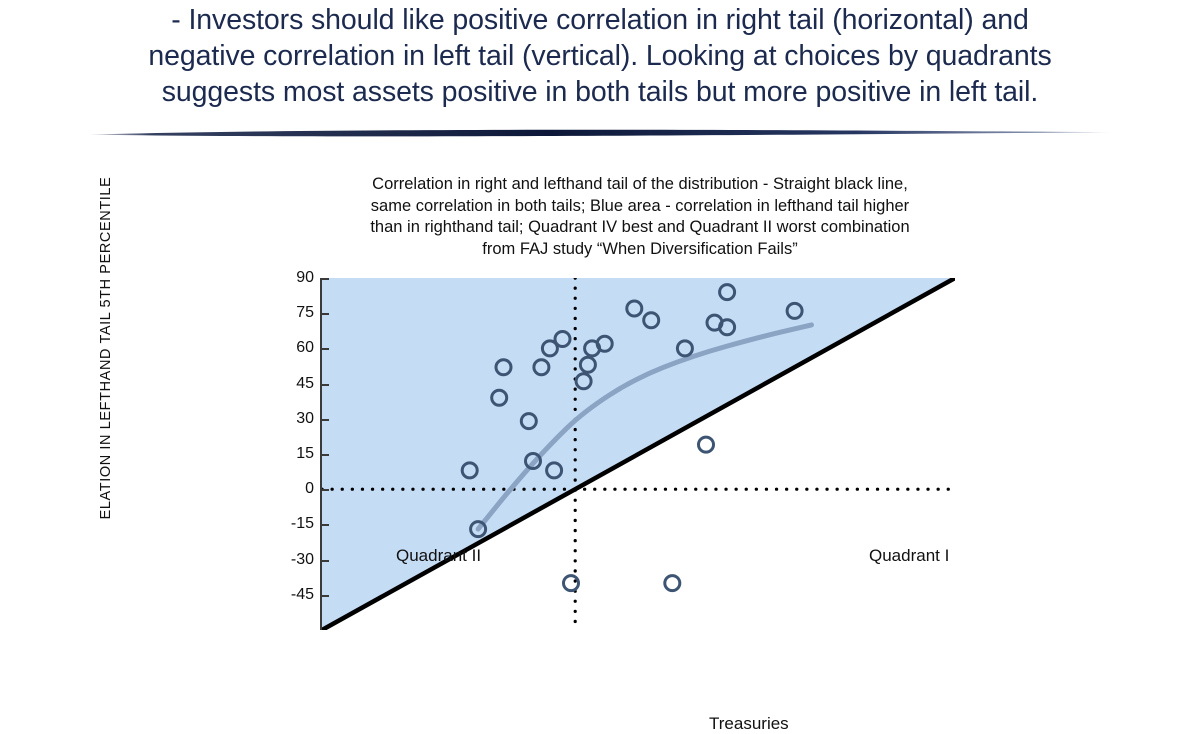  What do you see at coordinates (305, 453) in the screenshot?
I see `y-axis-tick-15: 15` at bounding box center [305, 453].